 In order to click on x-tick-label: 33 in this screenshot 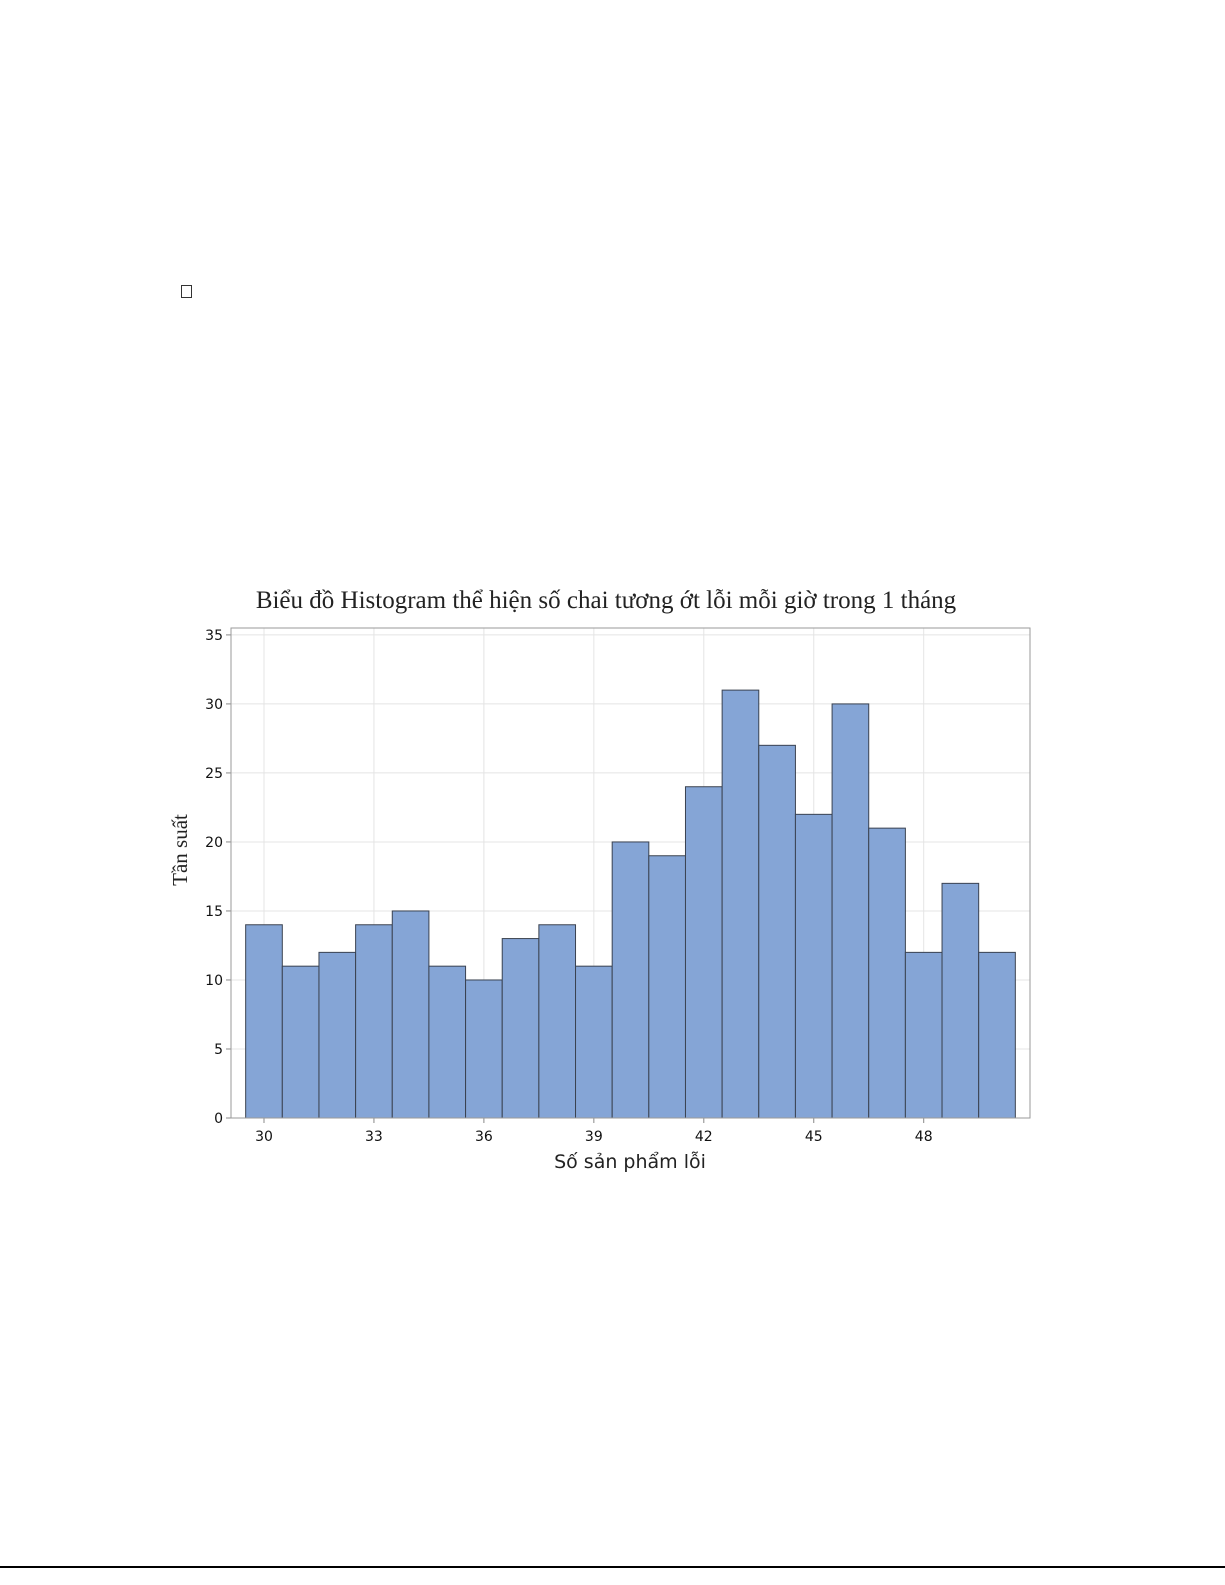, I will do `click(374, 1137)`.